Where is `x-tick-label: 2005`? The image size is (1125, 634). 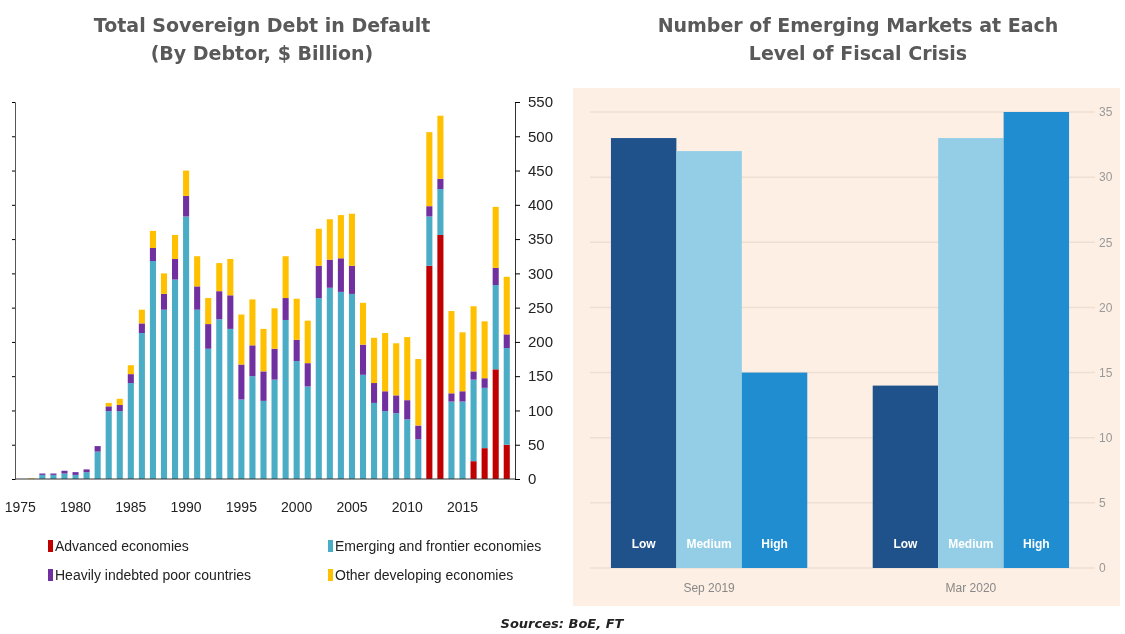 x-tick-label: 2005 is located at coordinates (352, 507).